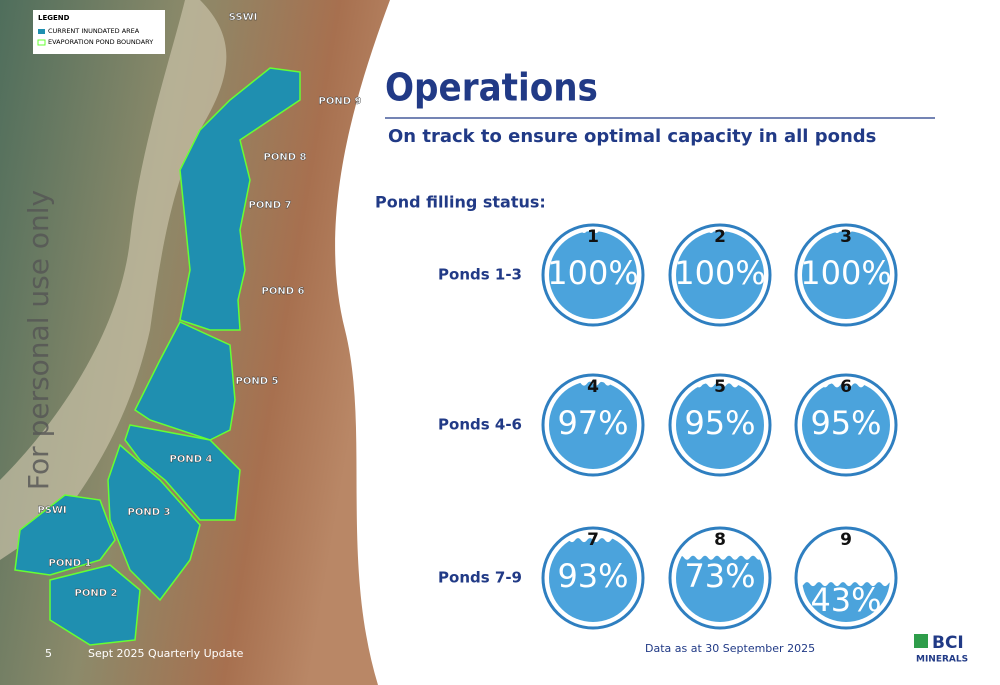 The height and width of the screenshot is (685, 1000). Describe the element at coordinates (846, 540) in the screenshot. I see `pond-number: 9` at that location.